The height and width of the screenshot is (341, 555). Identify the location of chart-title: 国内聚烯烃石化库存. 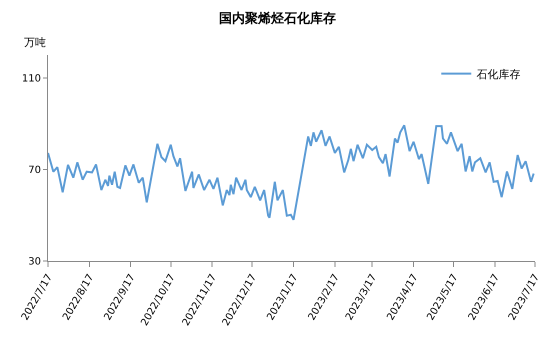
(277, 18).